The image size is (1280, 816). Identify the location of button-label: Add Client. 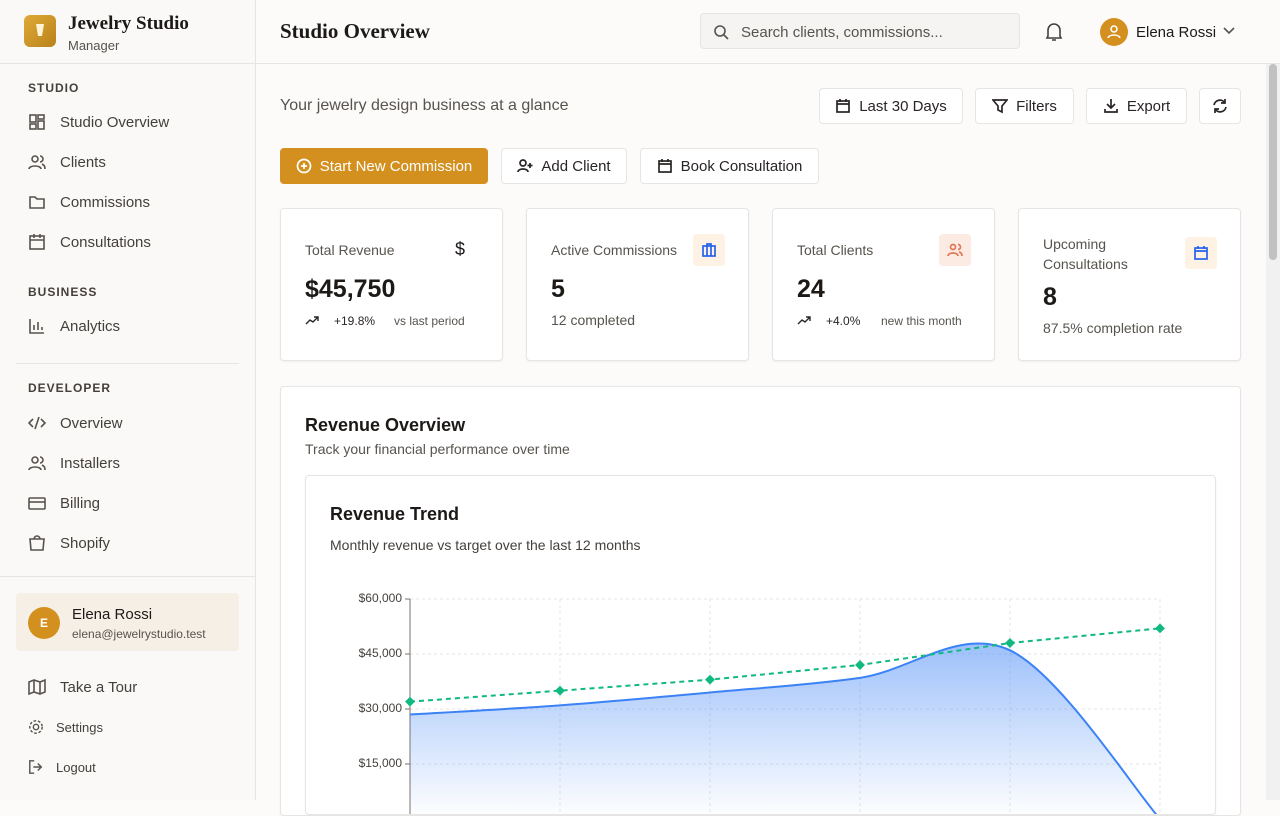
(576, 166).